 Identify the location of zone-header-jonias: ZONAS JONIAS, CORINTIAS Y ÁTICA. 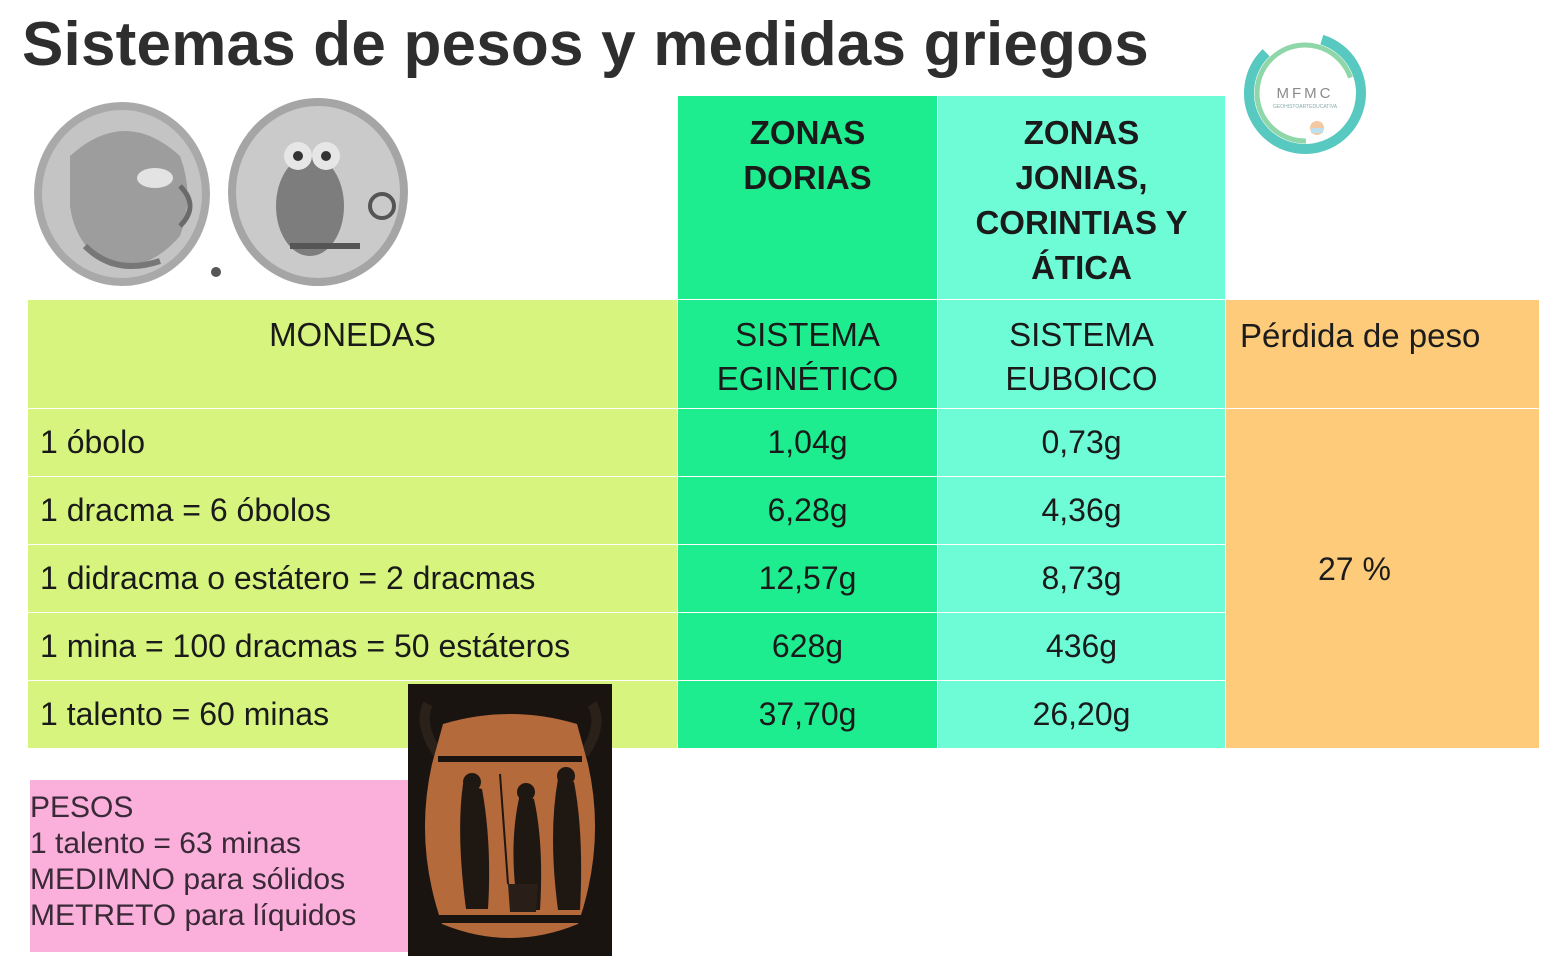
(1082, 198).